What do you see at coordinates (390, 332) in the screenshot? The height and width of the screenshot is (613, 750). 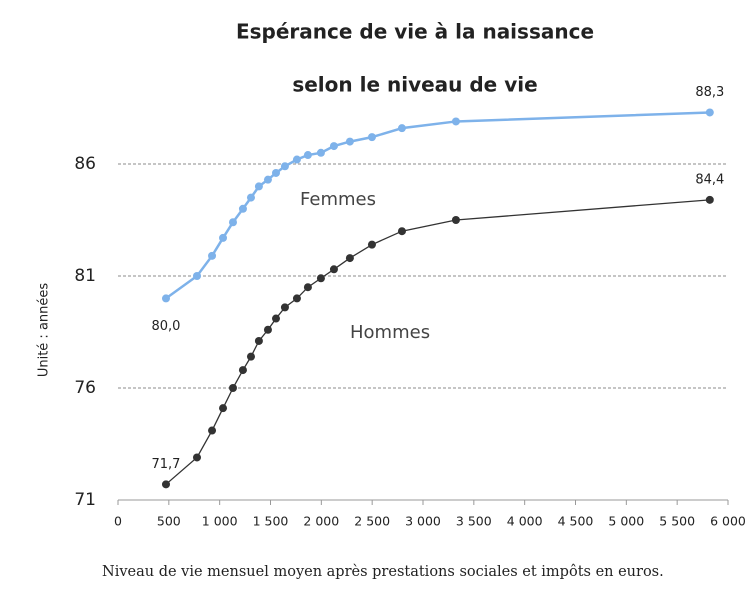 I see `series-label: Hommes` at bounding box center [390, 332].